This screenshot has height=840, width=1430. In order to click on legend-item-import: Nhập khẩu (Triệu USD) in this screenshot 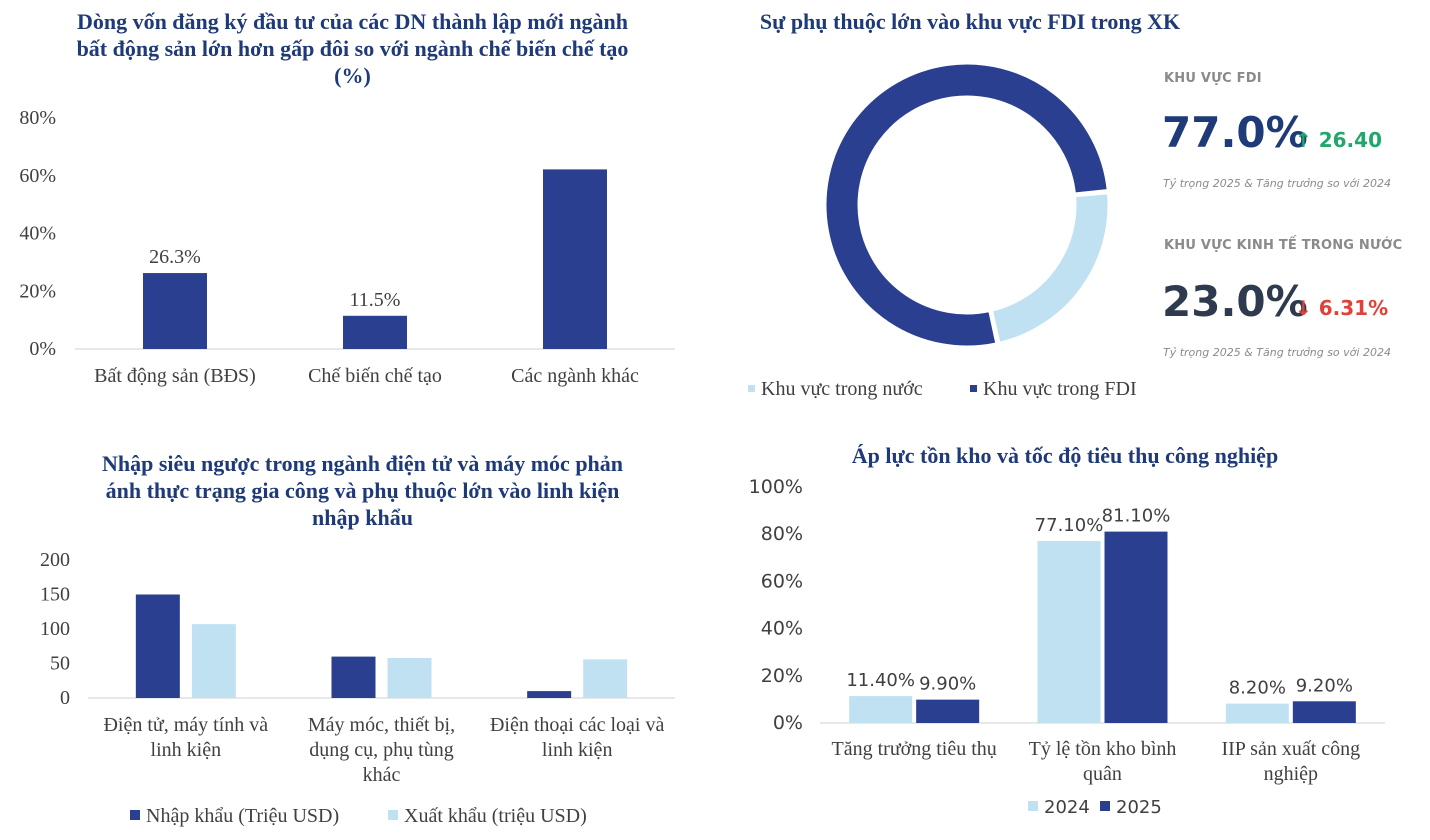, I will do `click(234, 816)`.